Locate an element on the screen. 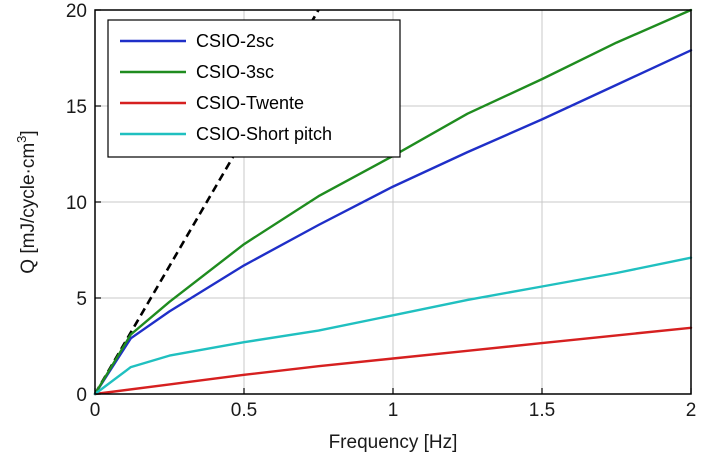 Image resolution: width=707 pixels, height=461 pixels. y-tick-label: 0 is located at coordinates (81, 395).